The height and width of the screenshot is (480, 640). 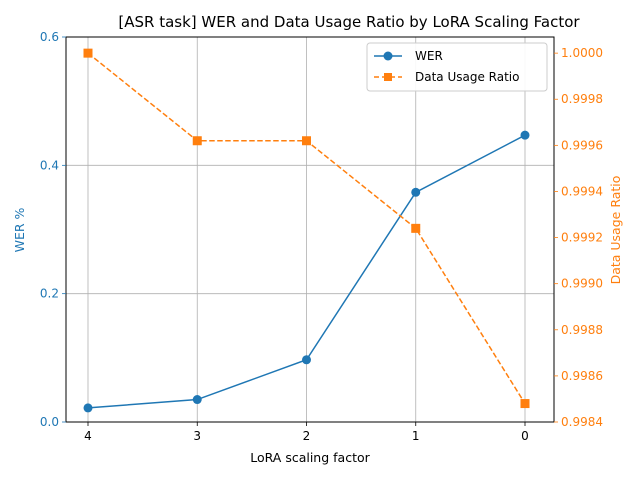 I want to click on legend-box, so click(x=457, y=67).